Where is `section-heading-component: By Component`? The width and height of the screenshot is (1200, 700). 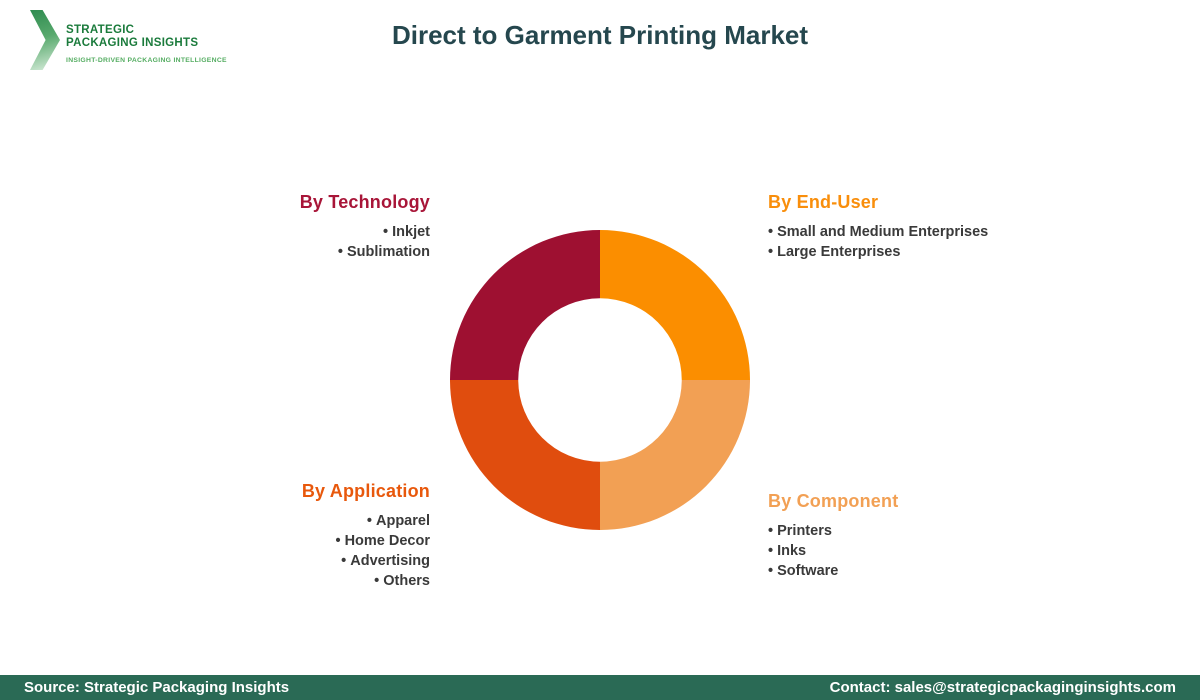 section-heading-component: By Component is located at coordinates (833, 501).